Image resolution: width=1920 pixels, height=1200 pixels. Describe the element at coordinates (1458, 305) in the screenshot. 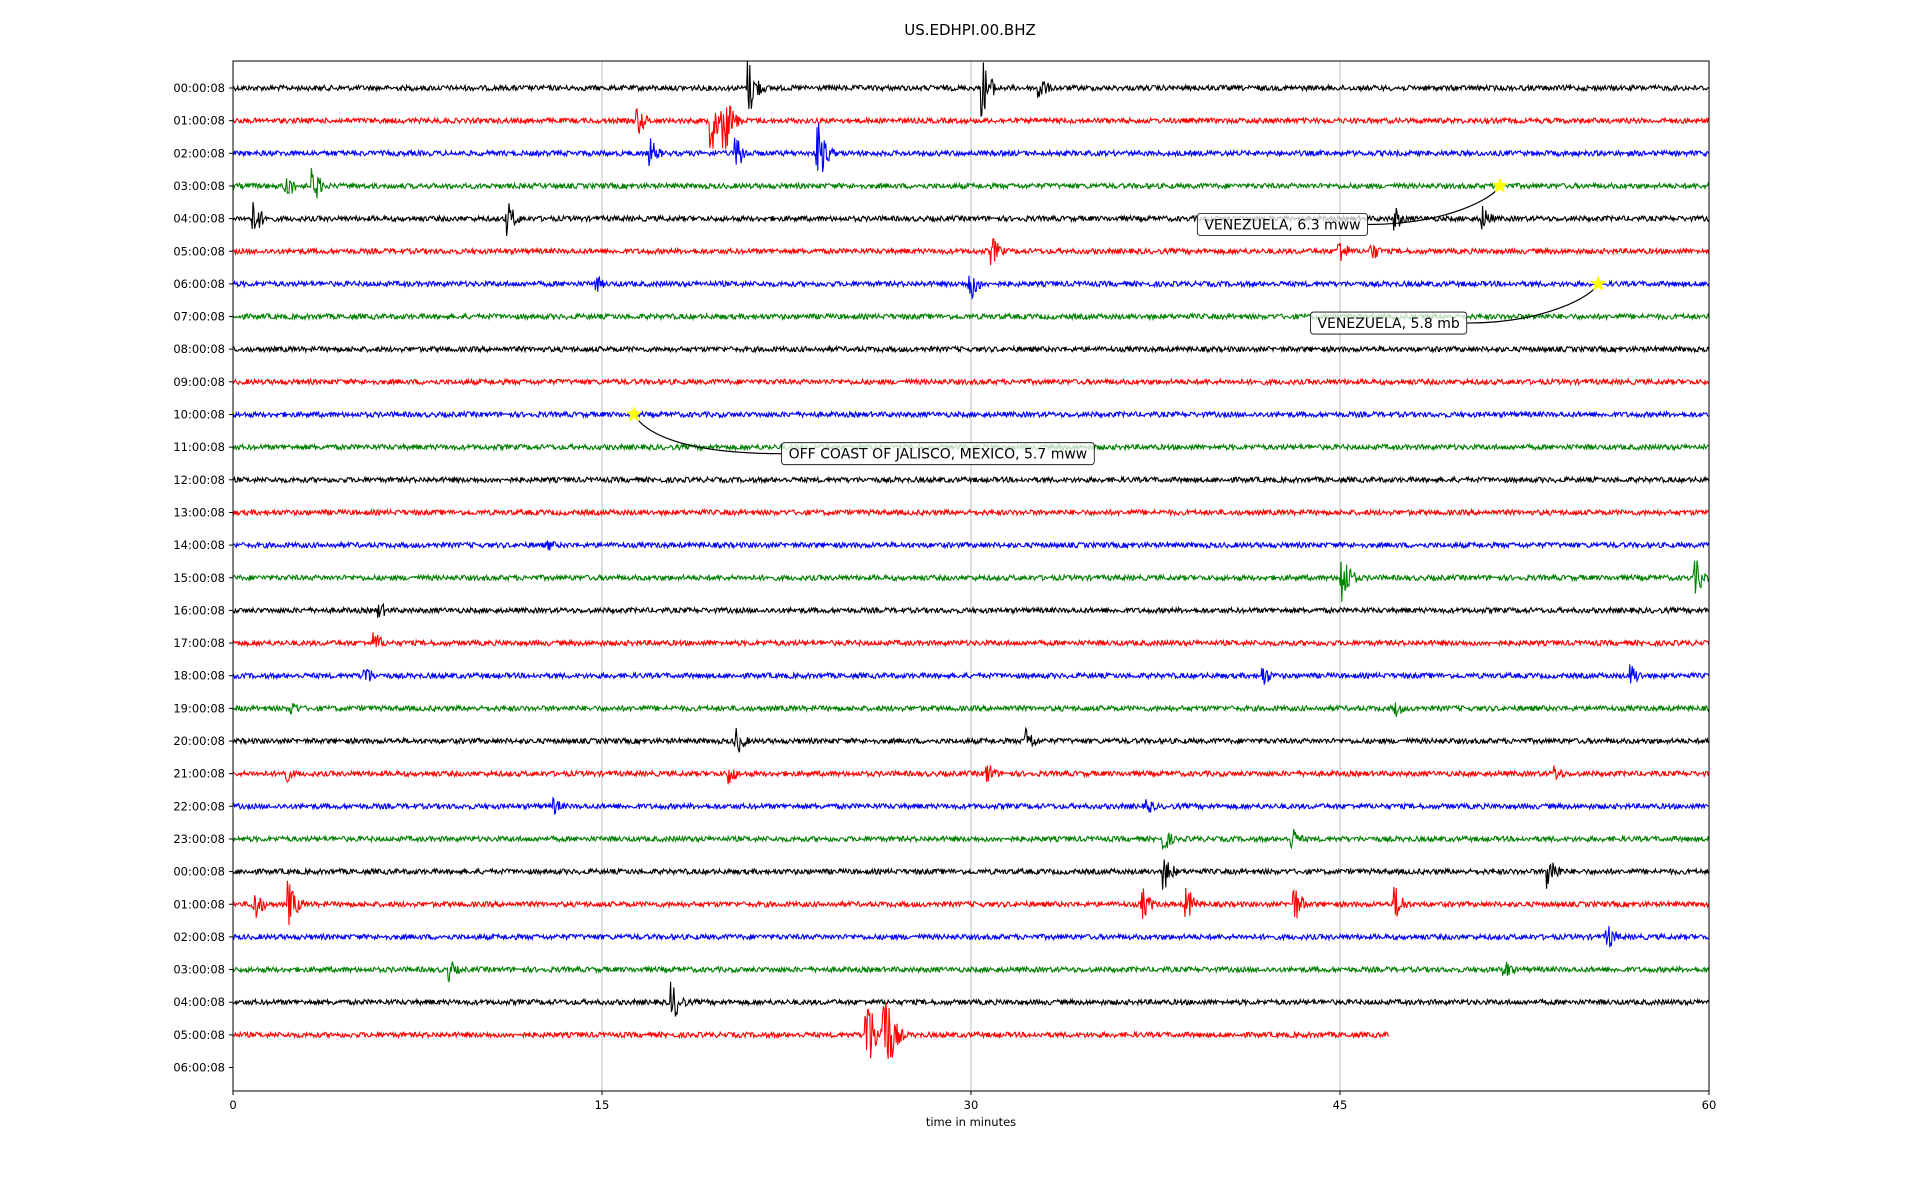

I see `event-annotation: VENEZUELA, 5.8 mb` at that location.